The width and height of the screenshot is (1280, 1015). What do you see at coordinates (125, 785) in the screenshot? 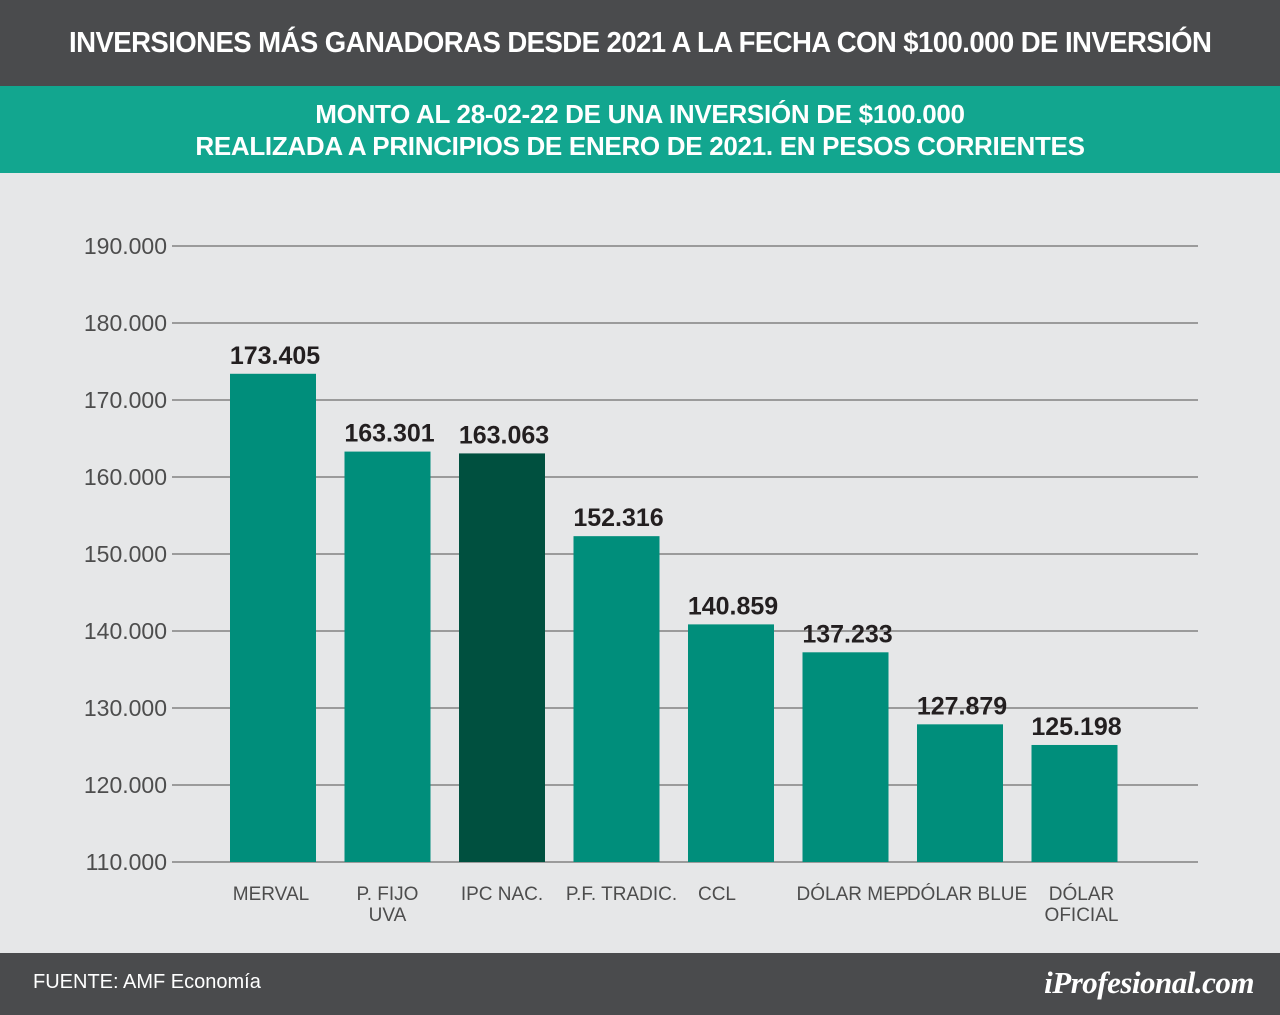
I see `y-tick-label: 120.000` at bounding box center [125, 785].